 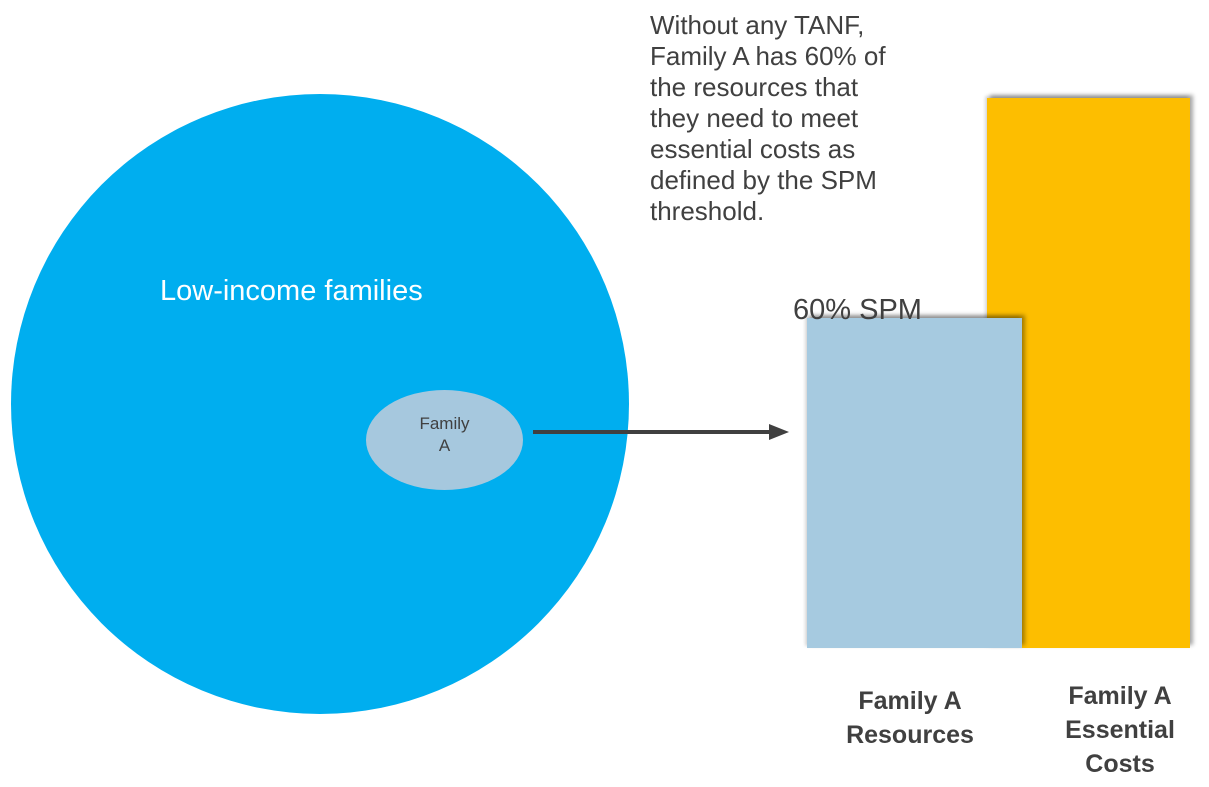 I want to click on category-label-essential-costs: Family A Essential Costs, so click(x=1120, y=730).